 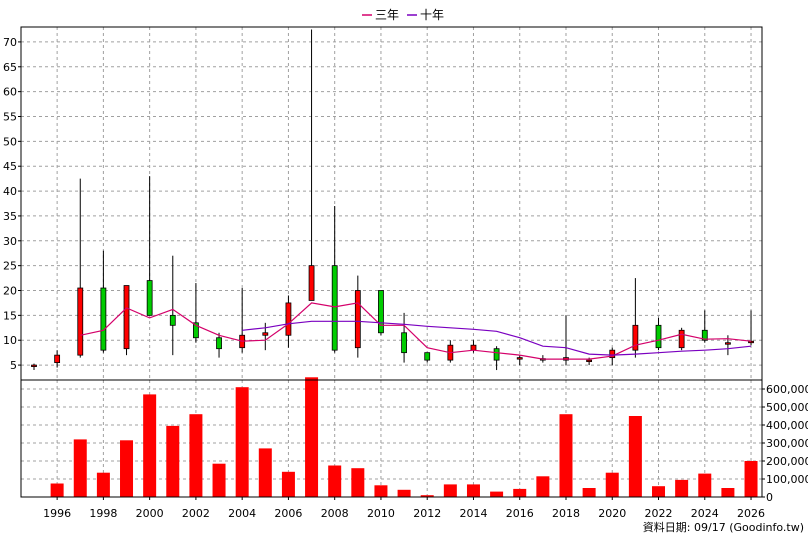 What do you see at coordinates (403, 15) in the screenshot?
I see `legend: 三年 十年` at bounding box center [403, 15].